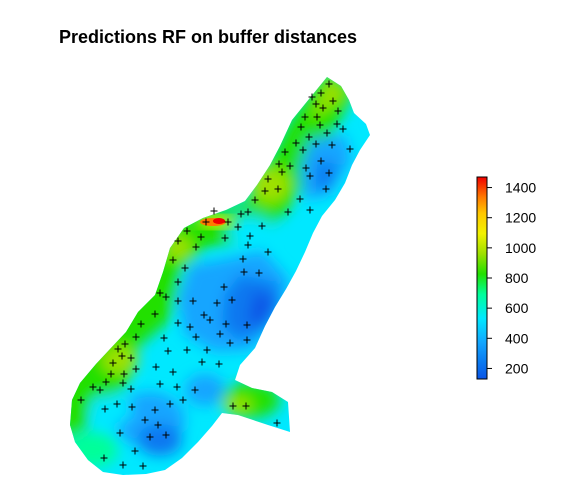 The width and height of the screenshot is (576, 480). Describe the element at coordinates (517, 308) in the screenshot. I see `legend-tick-label: 600` at that location.